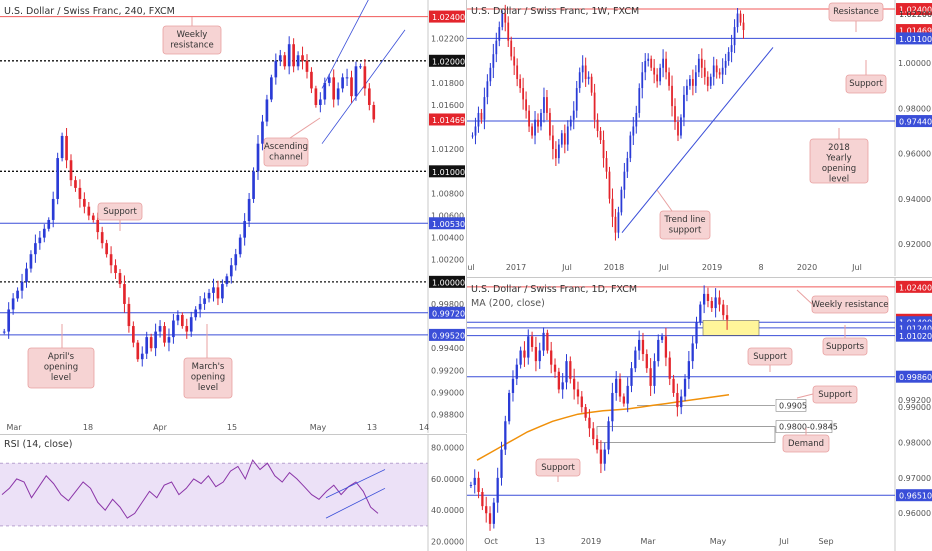 Image resolution: width=932 pixels, height=551 pixels. What do you see at coordinates (355, 503) in the screenshot?
I see `rsi-trend-lower` at bounding box center [355, 503].